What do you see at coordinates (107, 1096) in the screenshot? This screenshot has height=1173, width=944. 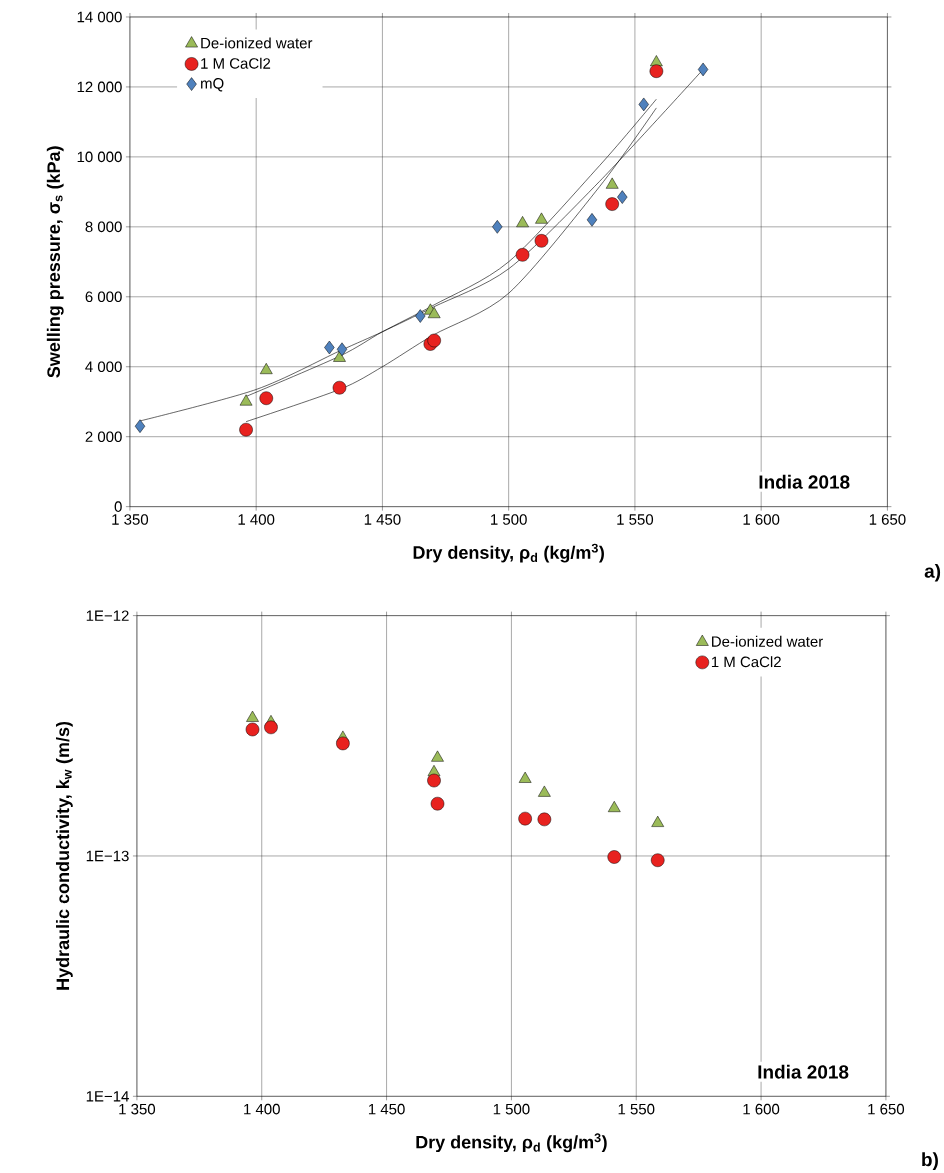 I see `y-tick-label: 1E−14` at bounding box center [107, 1096].